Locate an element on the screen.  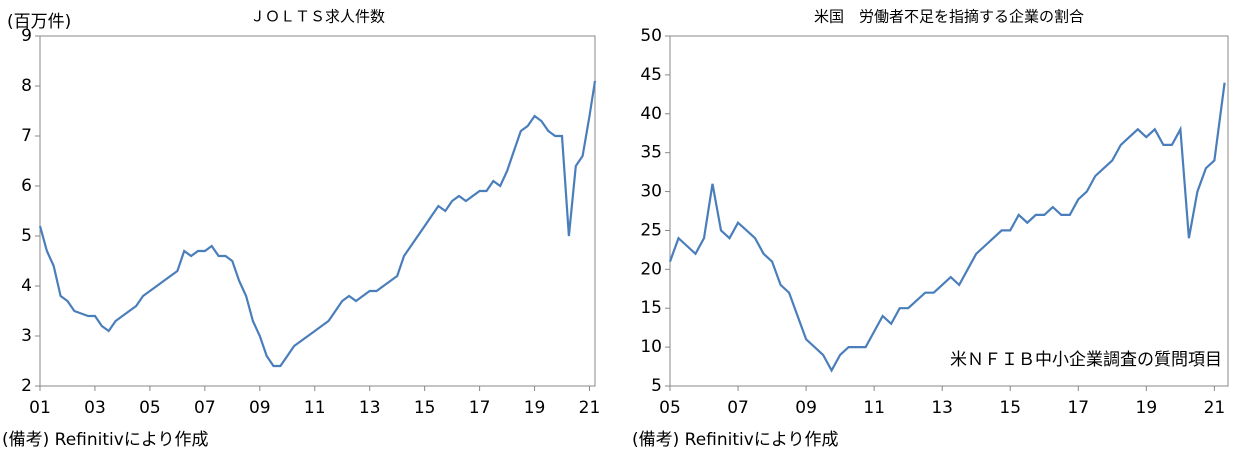
y-tick-label: 50 is located at coordinates (651, 36).